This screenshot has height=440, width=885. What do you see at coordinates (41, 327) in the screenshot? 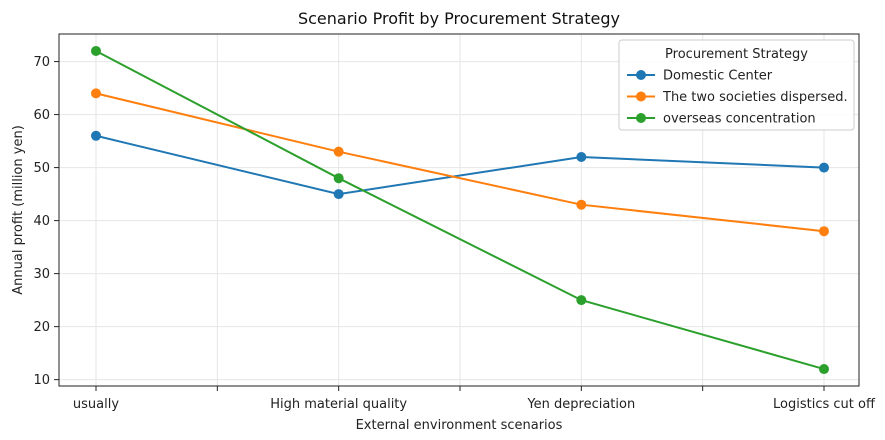
I see `y-tick-label: 20` at bounding box center [41, 327].